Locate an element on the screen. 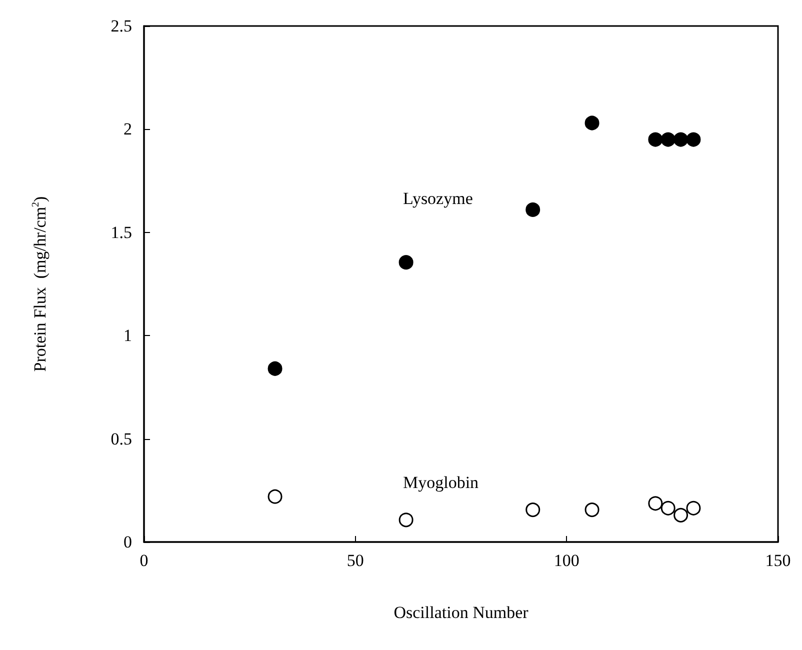 This screenshot has width=802, height=650. x-tick-label: 150 is located at coordinates (778, 560).